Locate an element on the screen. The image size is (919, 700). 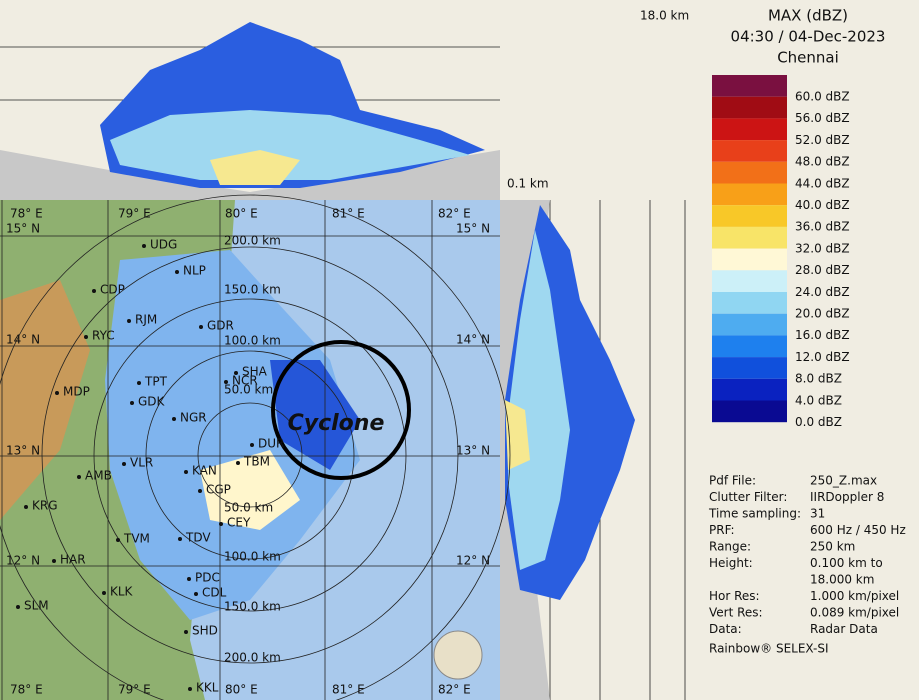
legend-label: 36.0 dBZ is located at coordinates (822, 227).